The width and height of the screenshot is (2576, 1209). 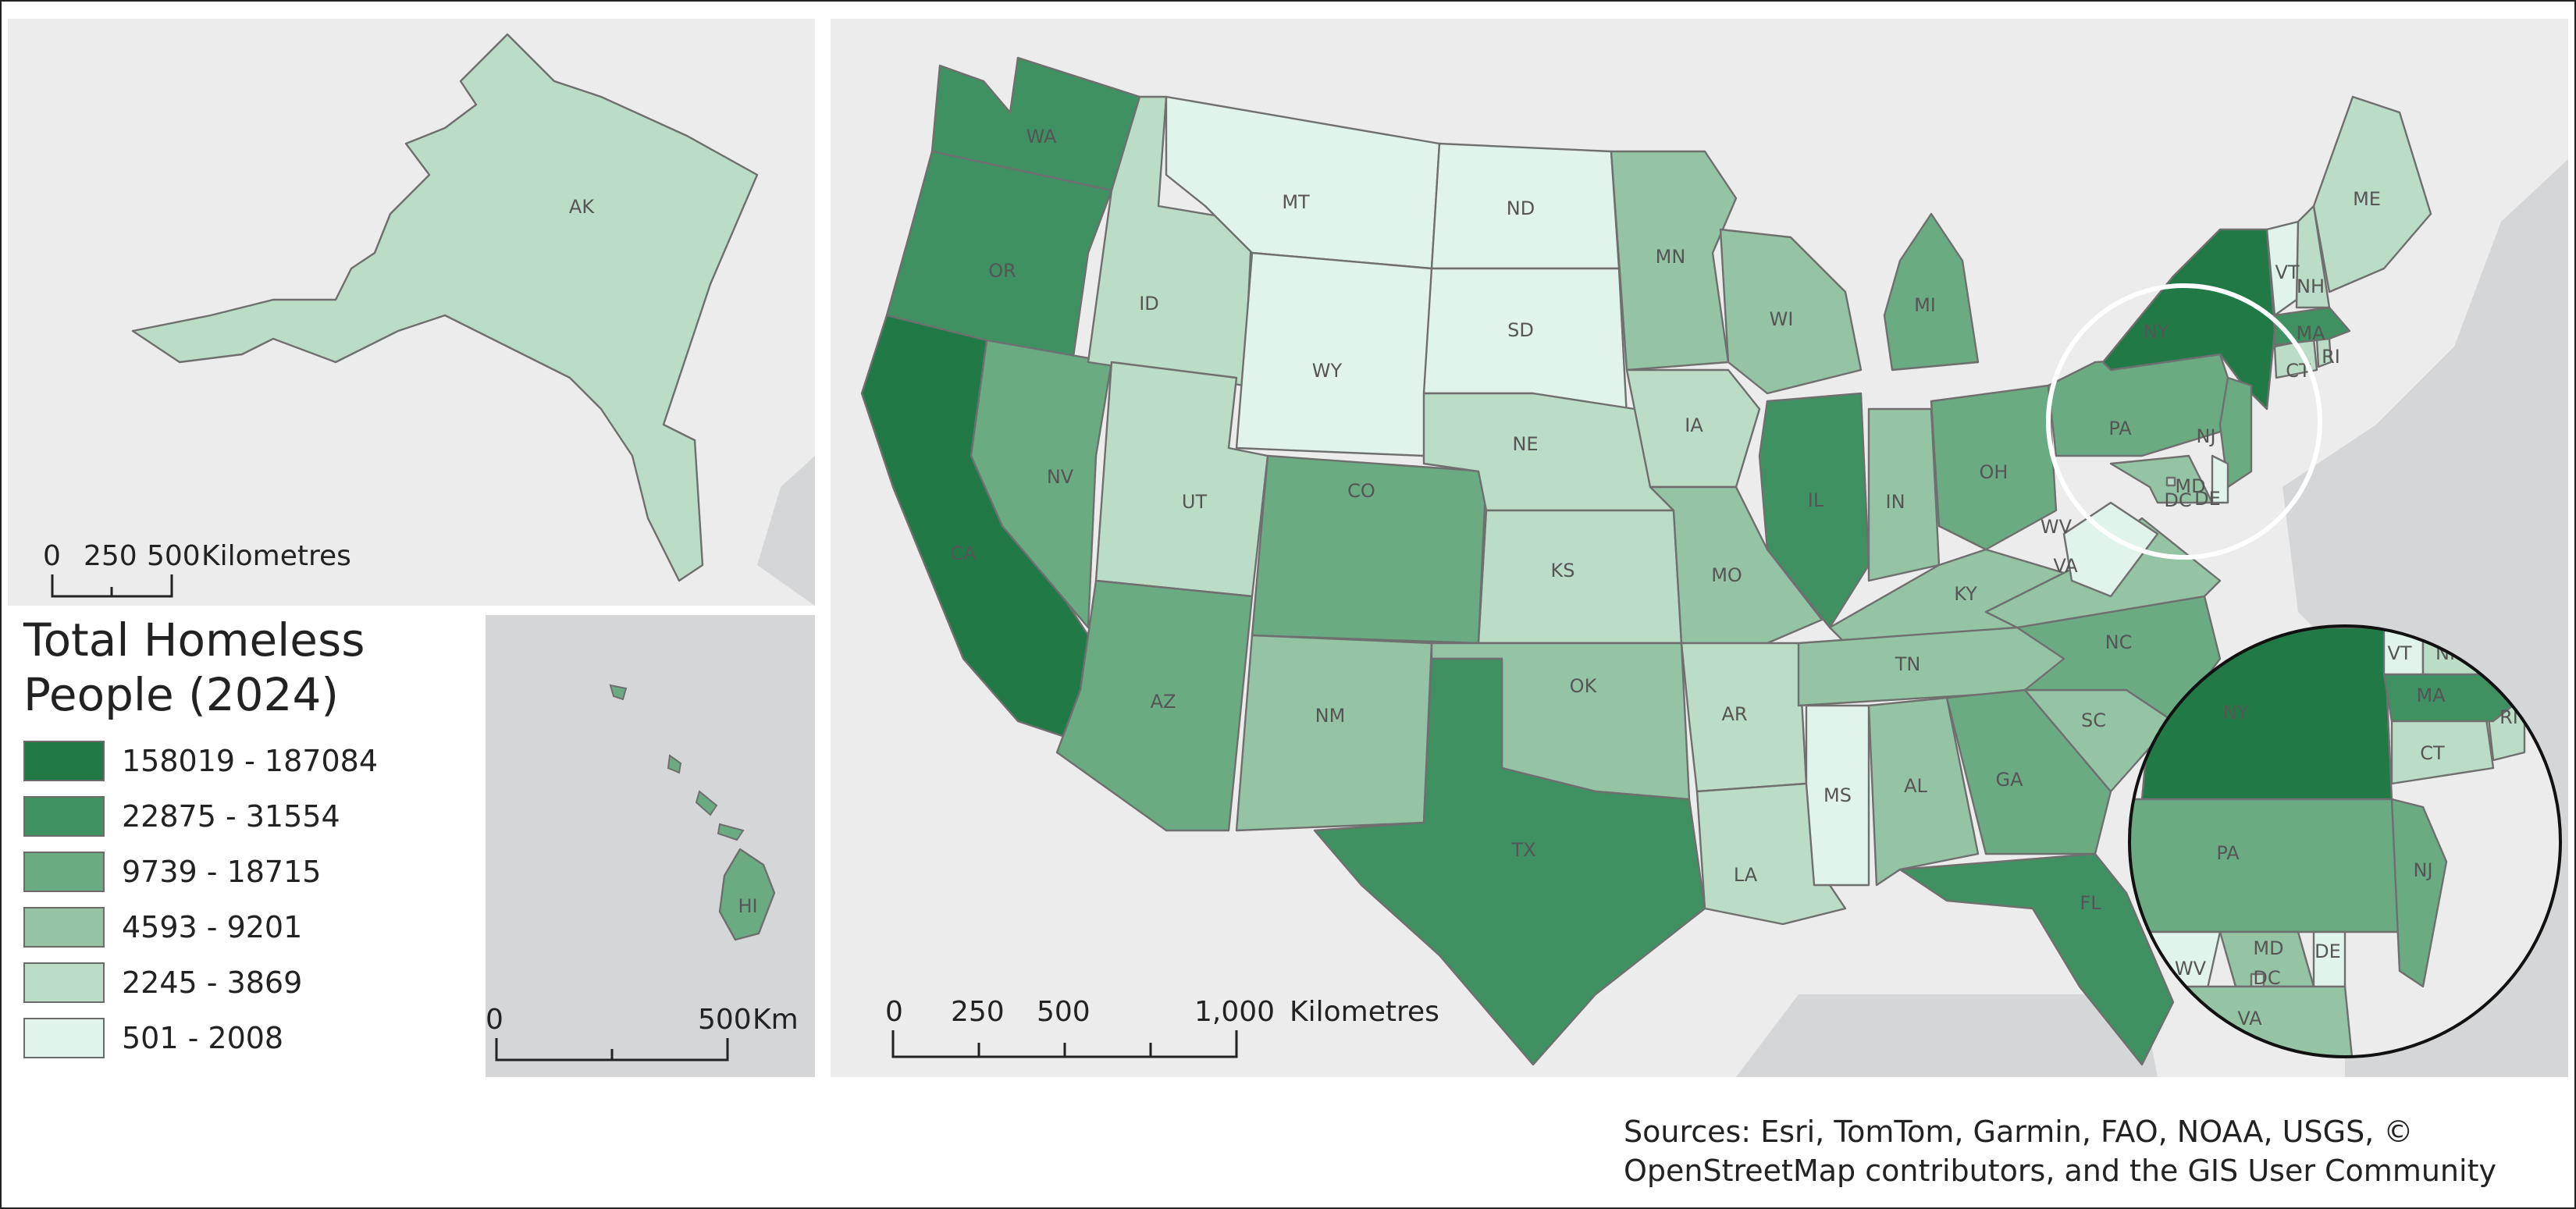 I want to click on alaska-scale-unit: Kilometres, so click(x=276, y=556).